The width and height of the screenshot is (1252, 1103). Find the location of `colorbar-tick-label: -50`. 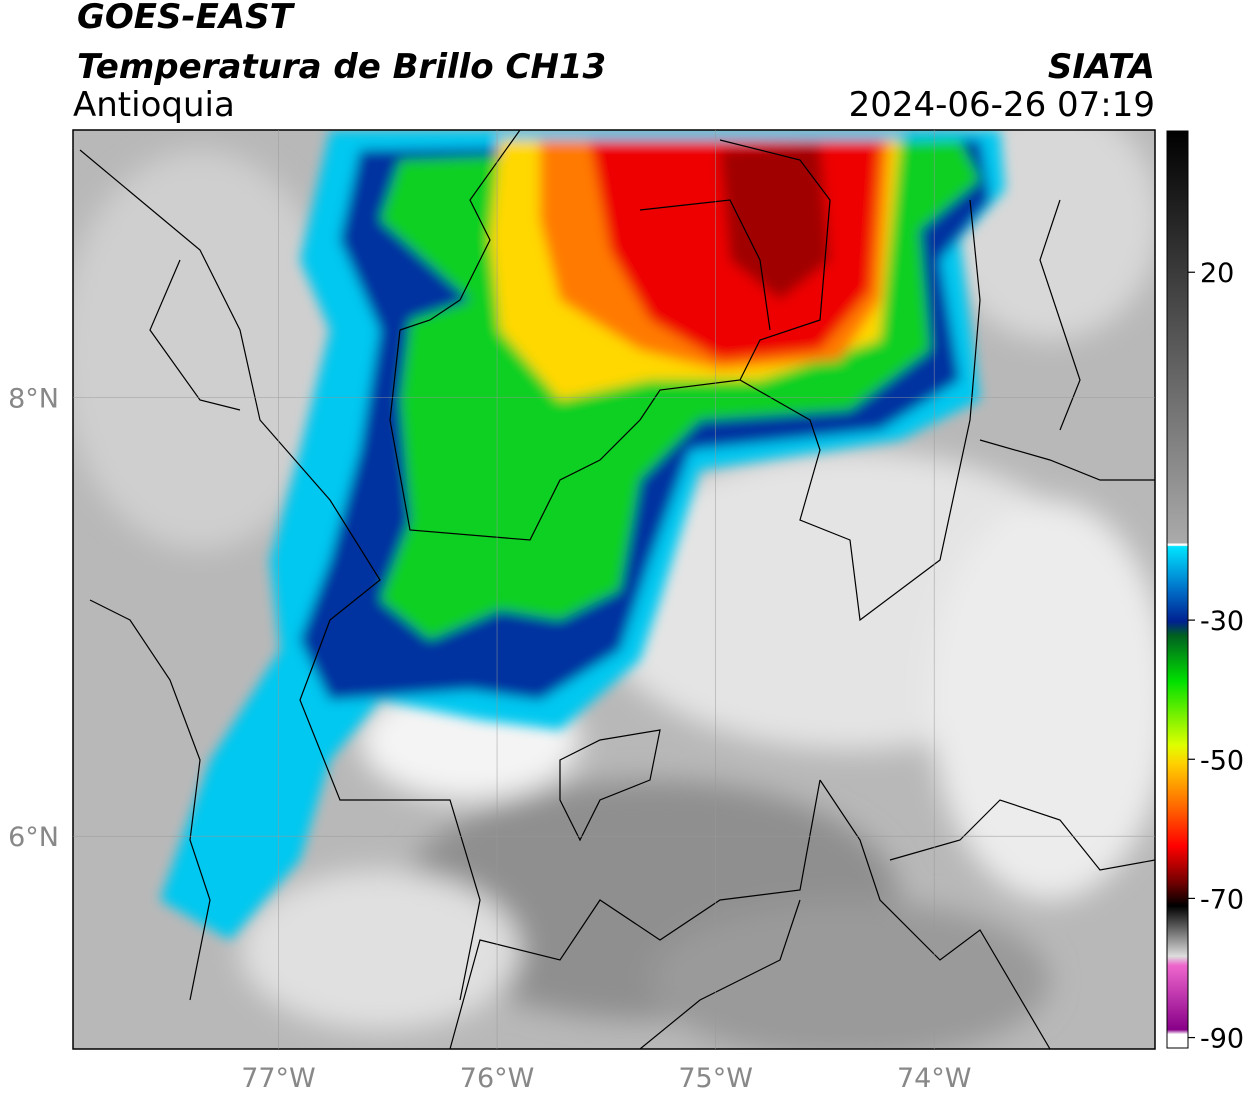

colorbar-tick-label: -50 is located at coordinates (1222, 760).